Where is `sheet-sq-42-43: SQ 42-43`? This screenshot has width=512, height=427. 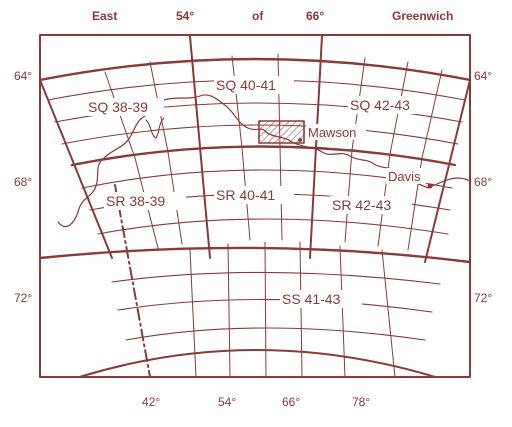
sheet-sq-42-43: SQ 42-43 is located at coordinates (380, 105).